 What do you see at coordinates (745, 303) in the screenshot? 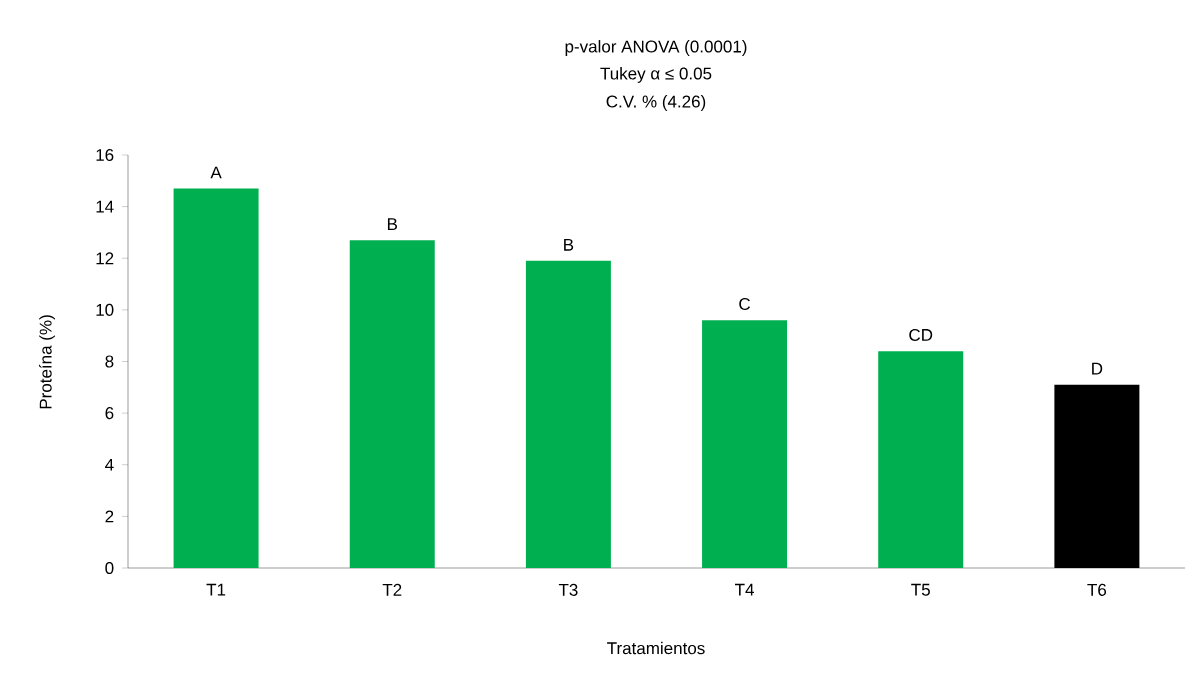
I see `annotation: C` at bounding box center [745, 303].